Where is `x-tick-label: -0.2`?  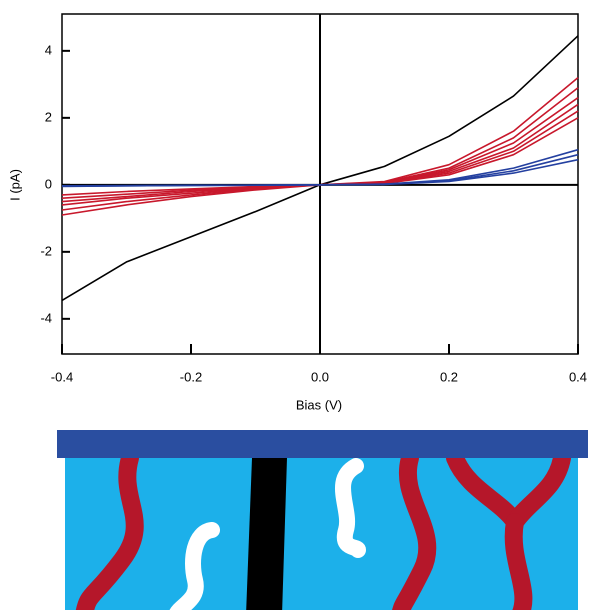 x-tick-label: -0.2 is located at coordinates (191, 376).